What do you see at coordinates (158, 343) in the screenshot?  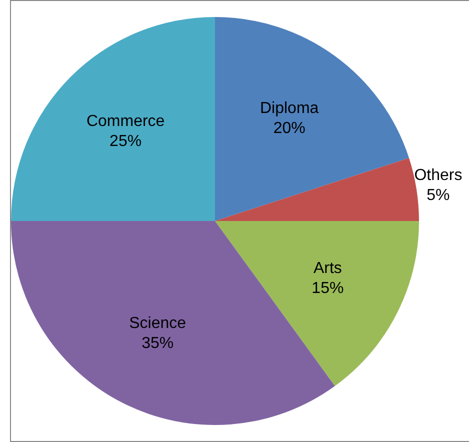 I see `data-label: 35%` at bounding box center [158, 343].